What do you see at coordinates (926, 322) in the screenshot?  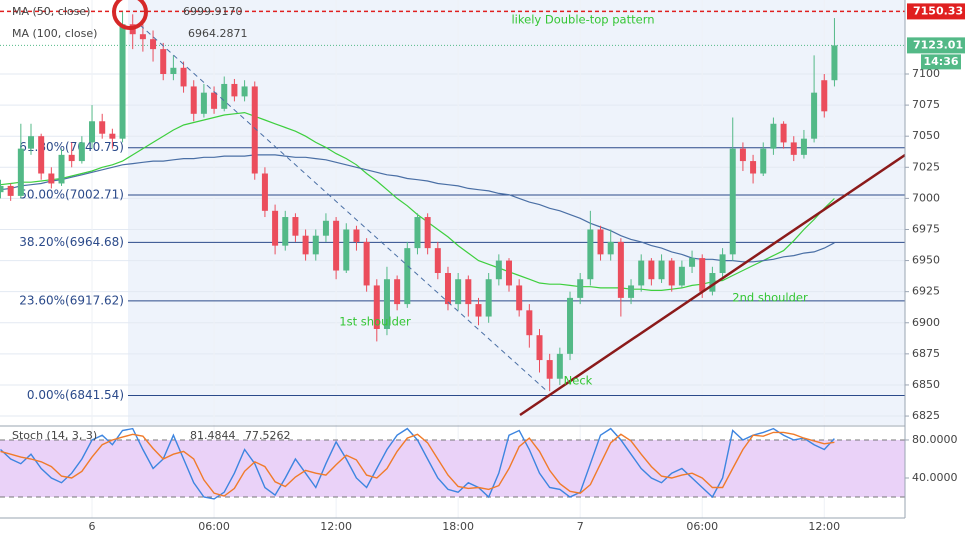 I see `y-tick-label: 6900` at bounding box center [926, 322].